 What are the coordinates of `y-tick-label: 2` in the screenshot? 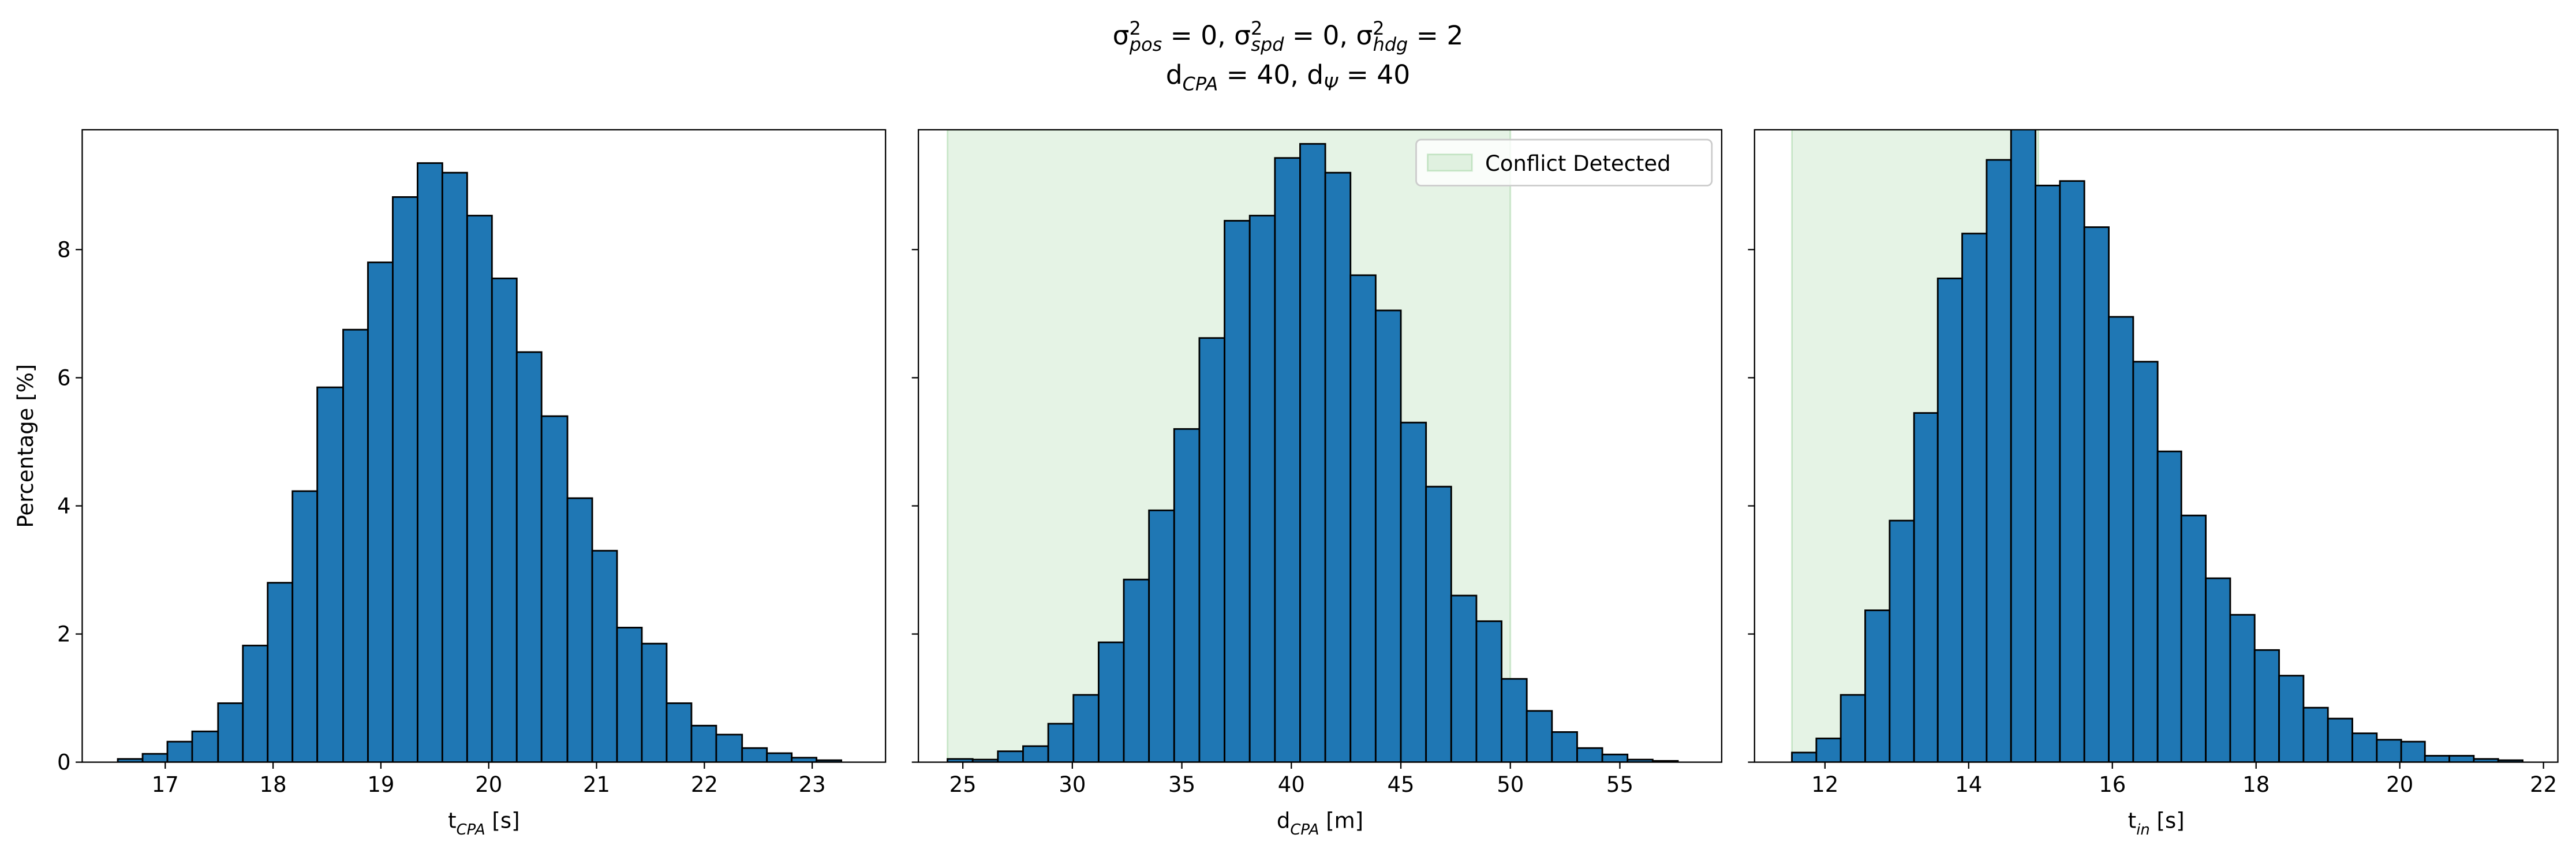 It's located at (64, 634).